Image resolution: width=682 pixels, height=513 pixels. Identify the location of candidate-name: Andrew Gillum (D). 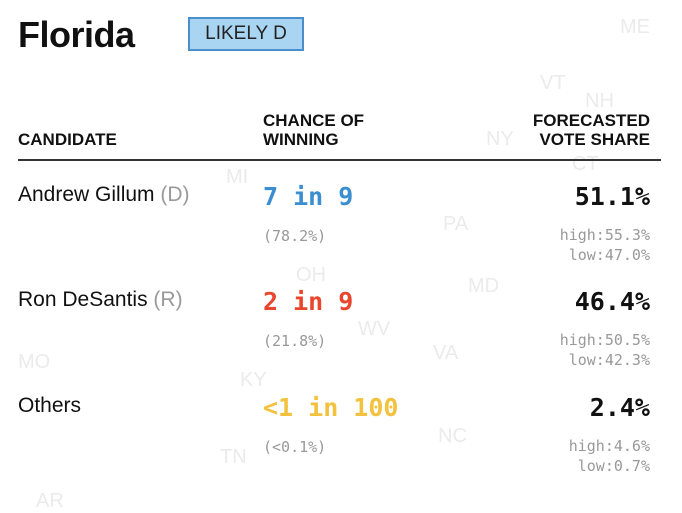
(104, 195).